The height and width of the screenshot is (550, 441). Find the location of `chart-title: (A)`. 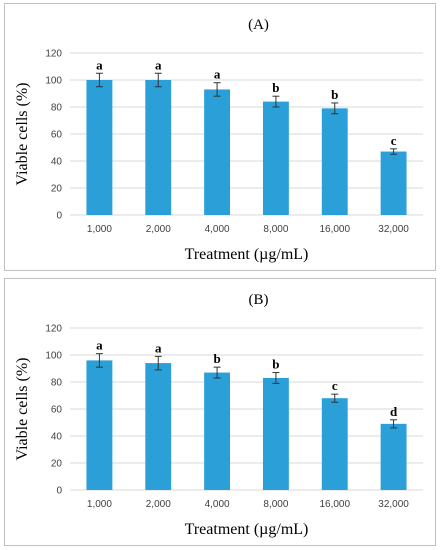

chart-title: (A) is located at coordinates (258, 25).